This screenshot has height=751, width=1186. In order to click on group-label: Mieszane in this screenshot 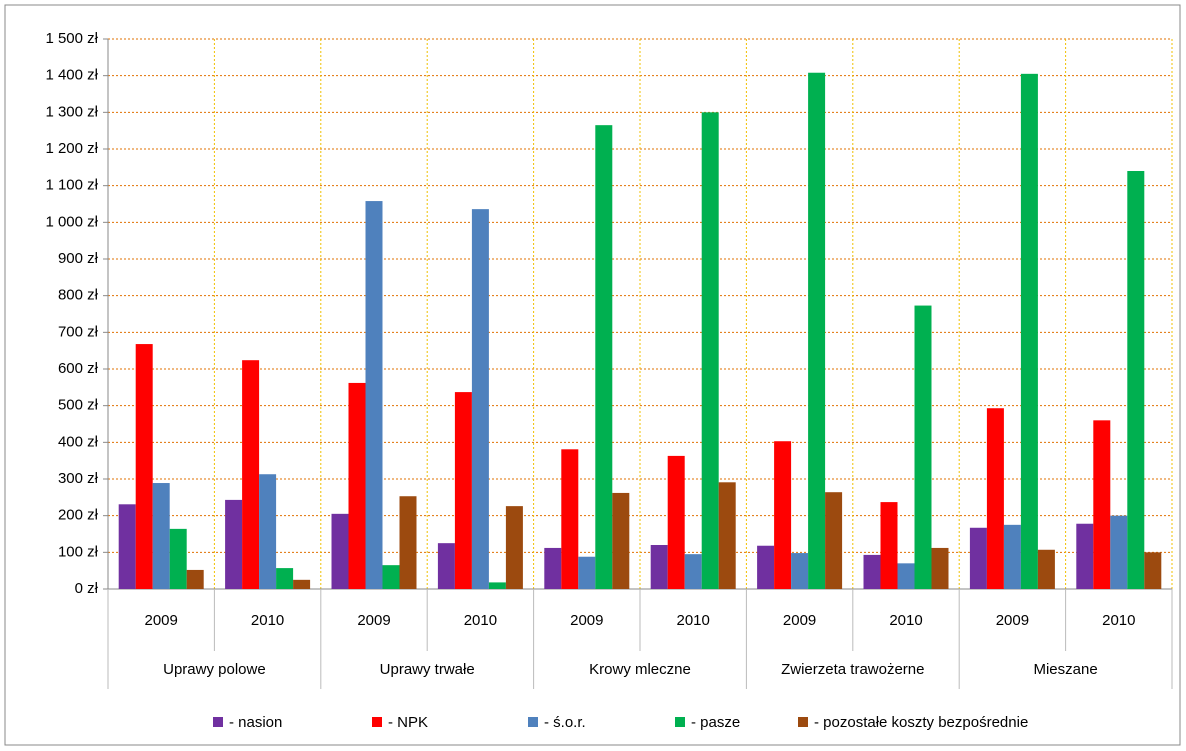, I will do `click(1065, 669)`.